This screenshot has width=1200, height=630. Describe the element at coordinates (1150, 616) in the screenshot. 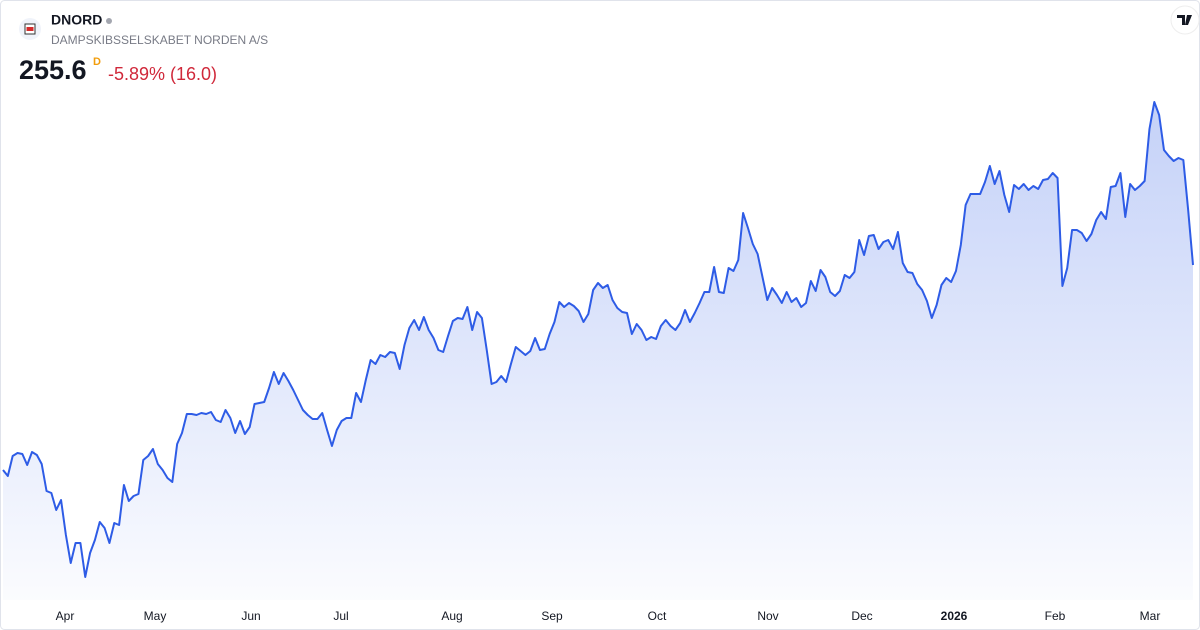

I see `x-tick-label: Mar` at that location.